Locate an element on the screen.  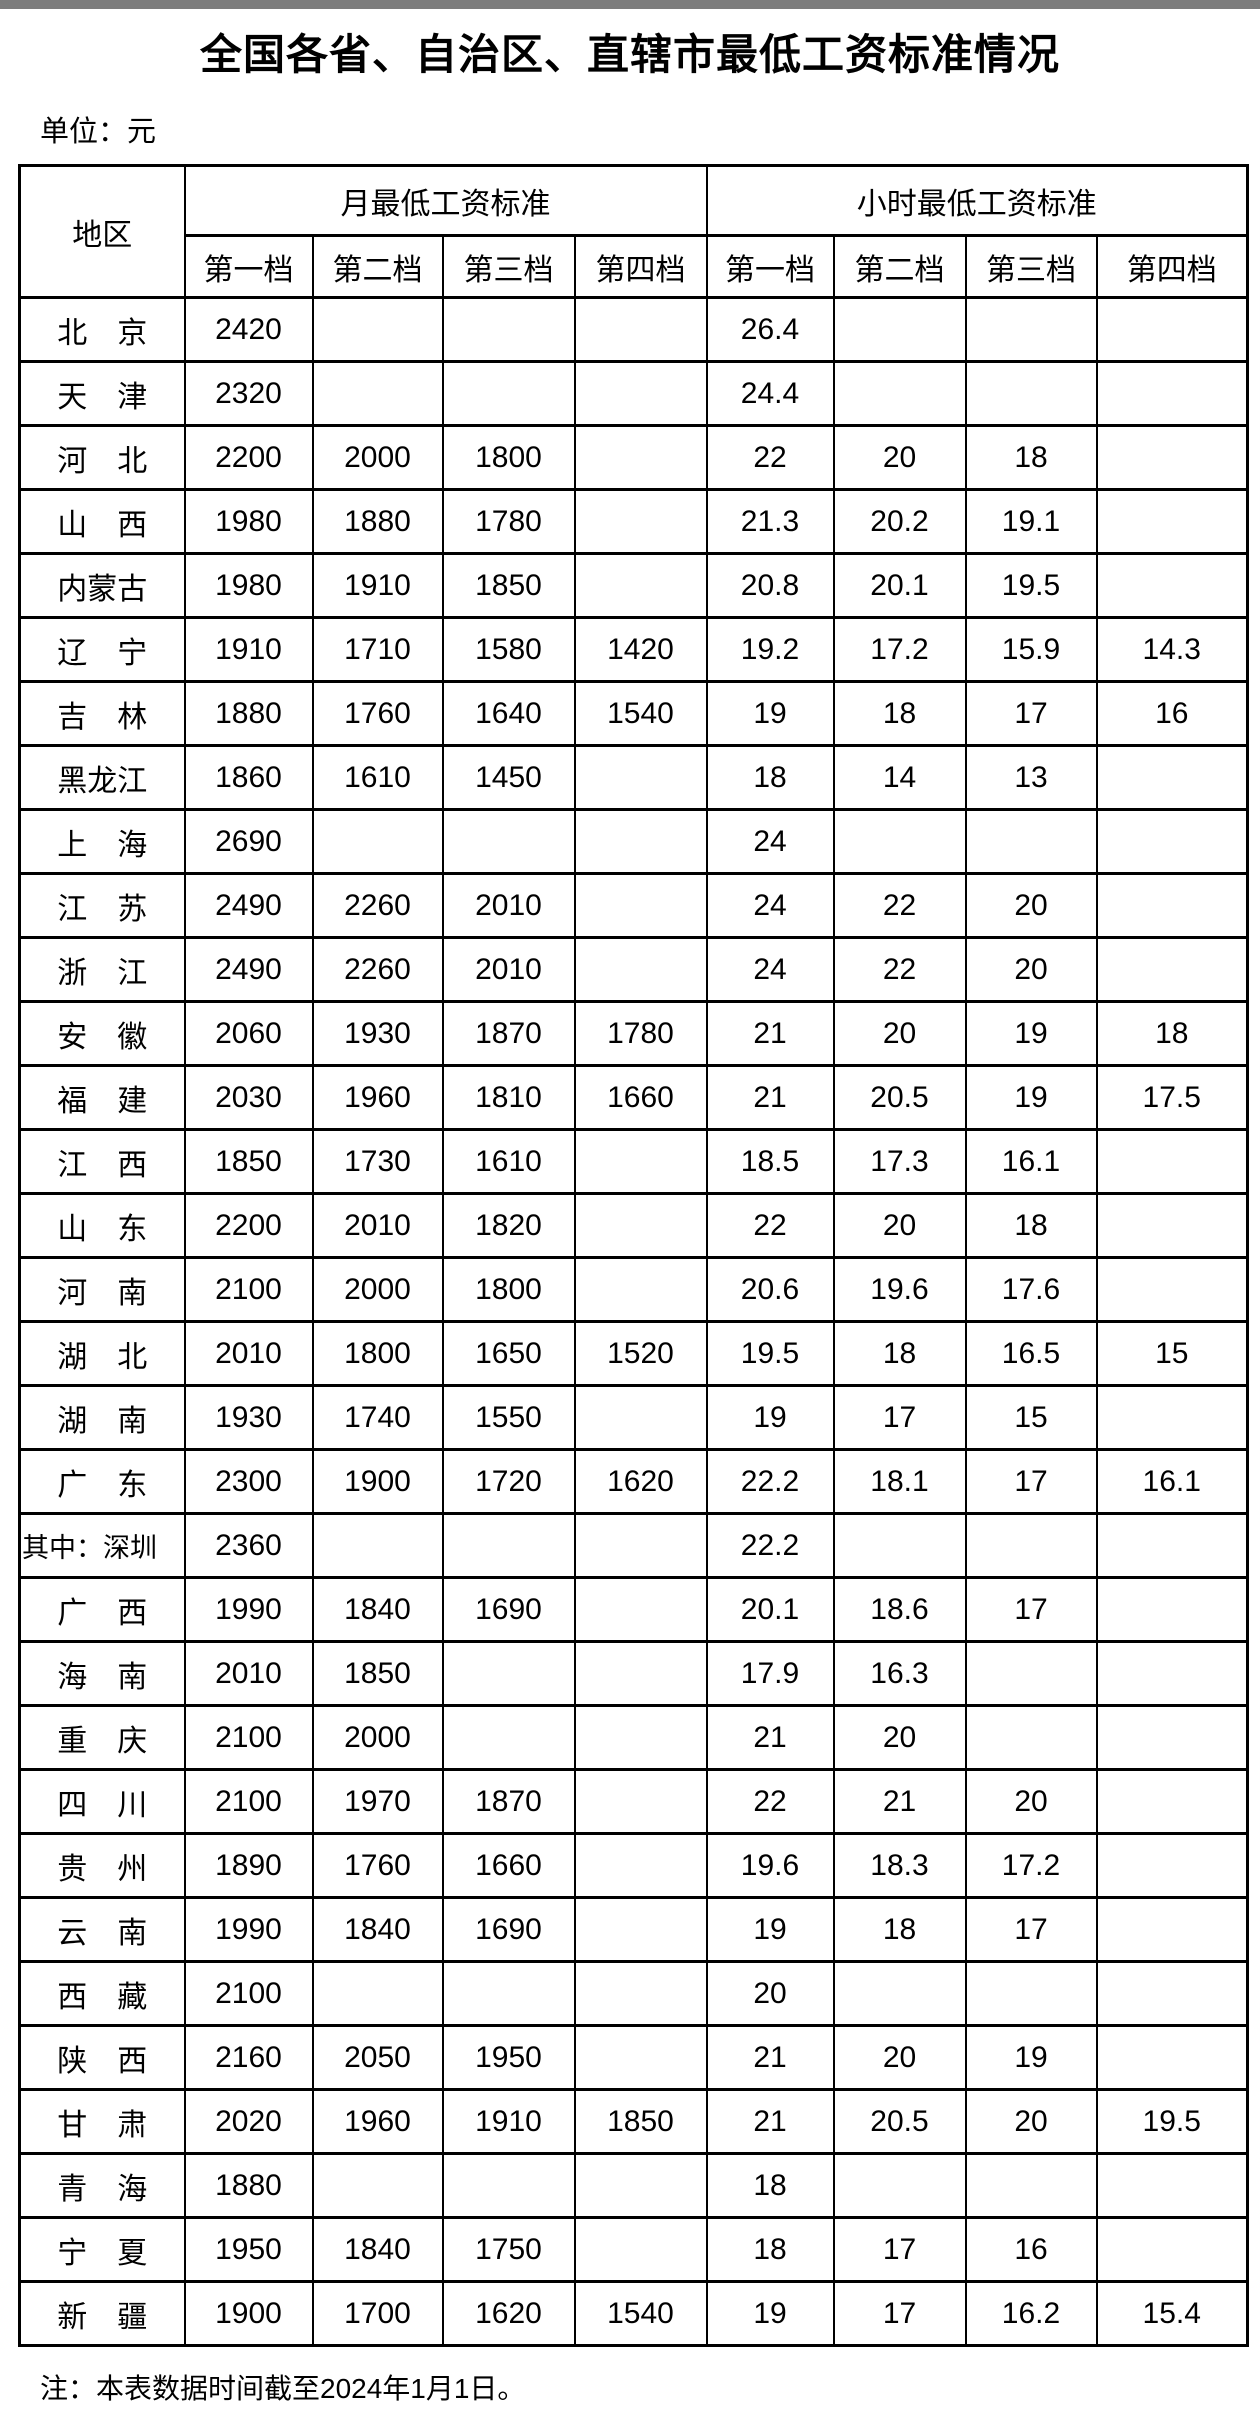
hourly-tier-cell: 18.6 is located at coordinates (899, 1609).